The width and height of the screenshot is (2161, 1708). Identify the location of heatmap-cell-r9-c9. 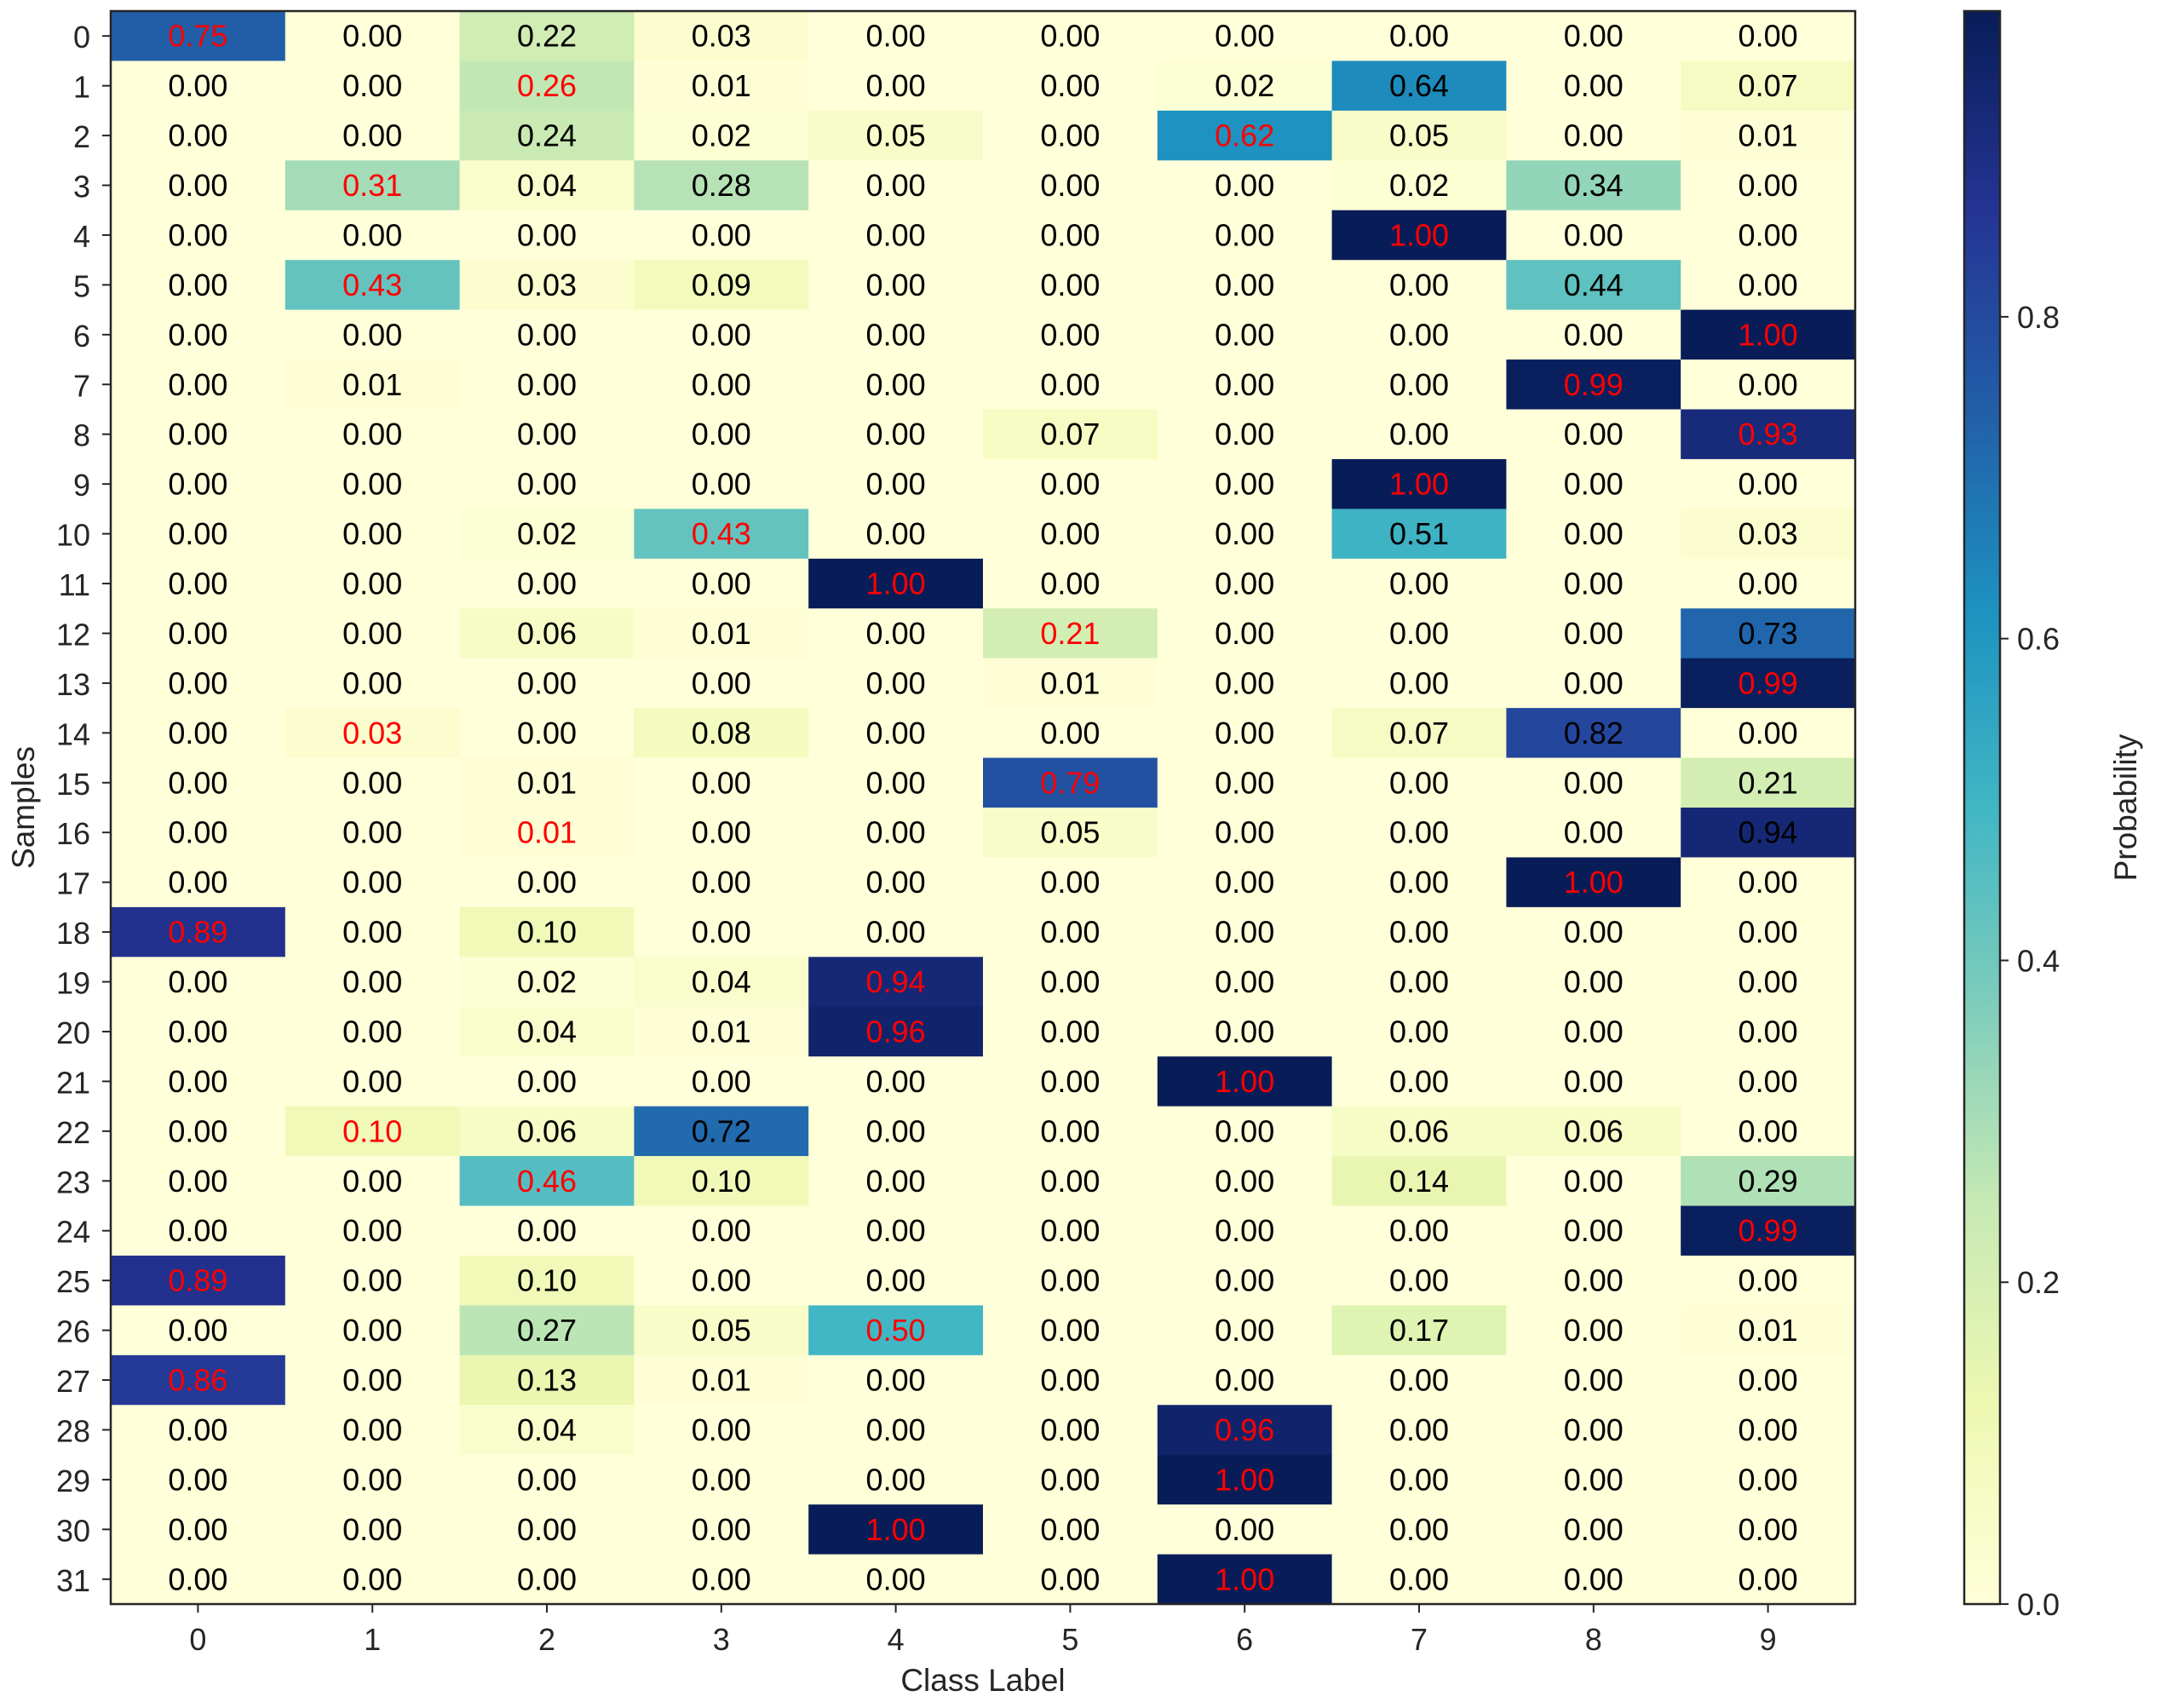
(1768, 483).